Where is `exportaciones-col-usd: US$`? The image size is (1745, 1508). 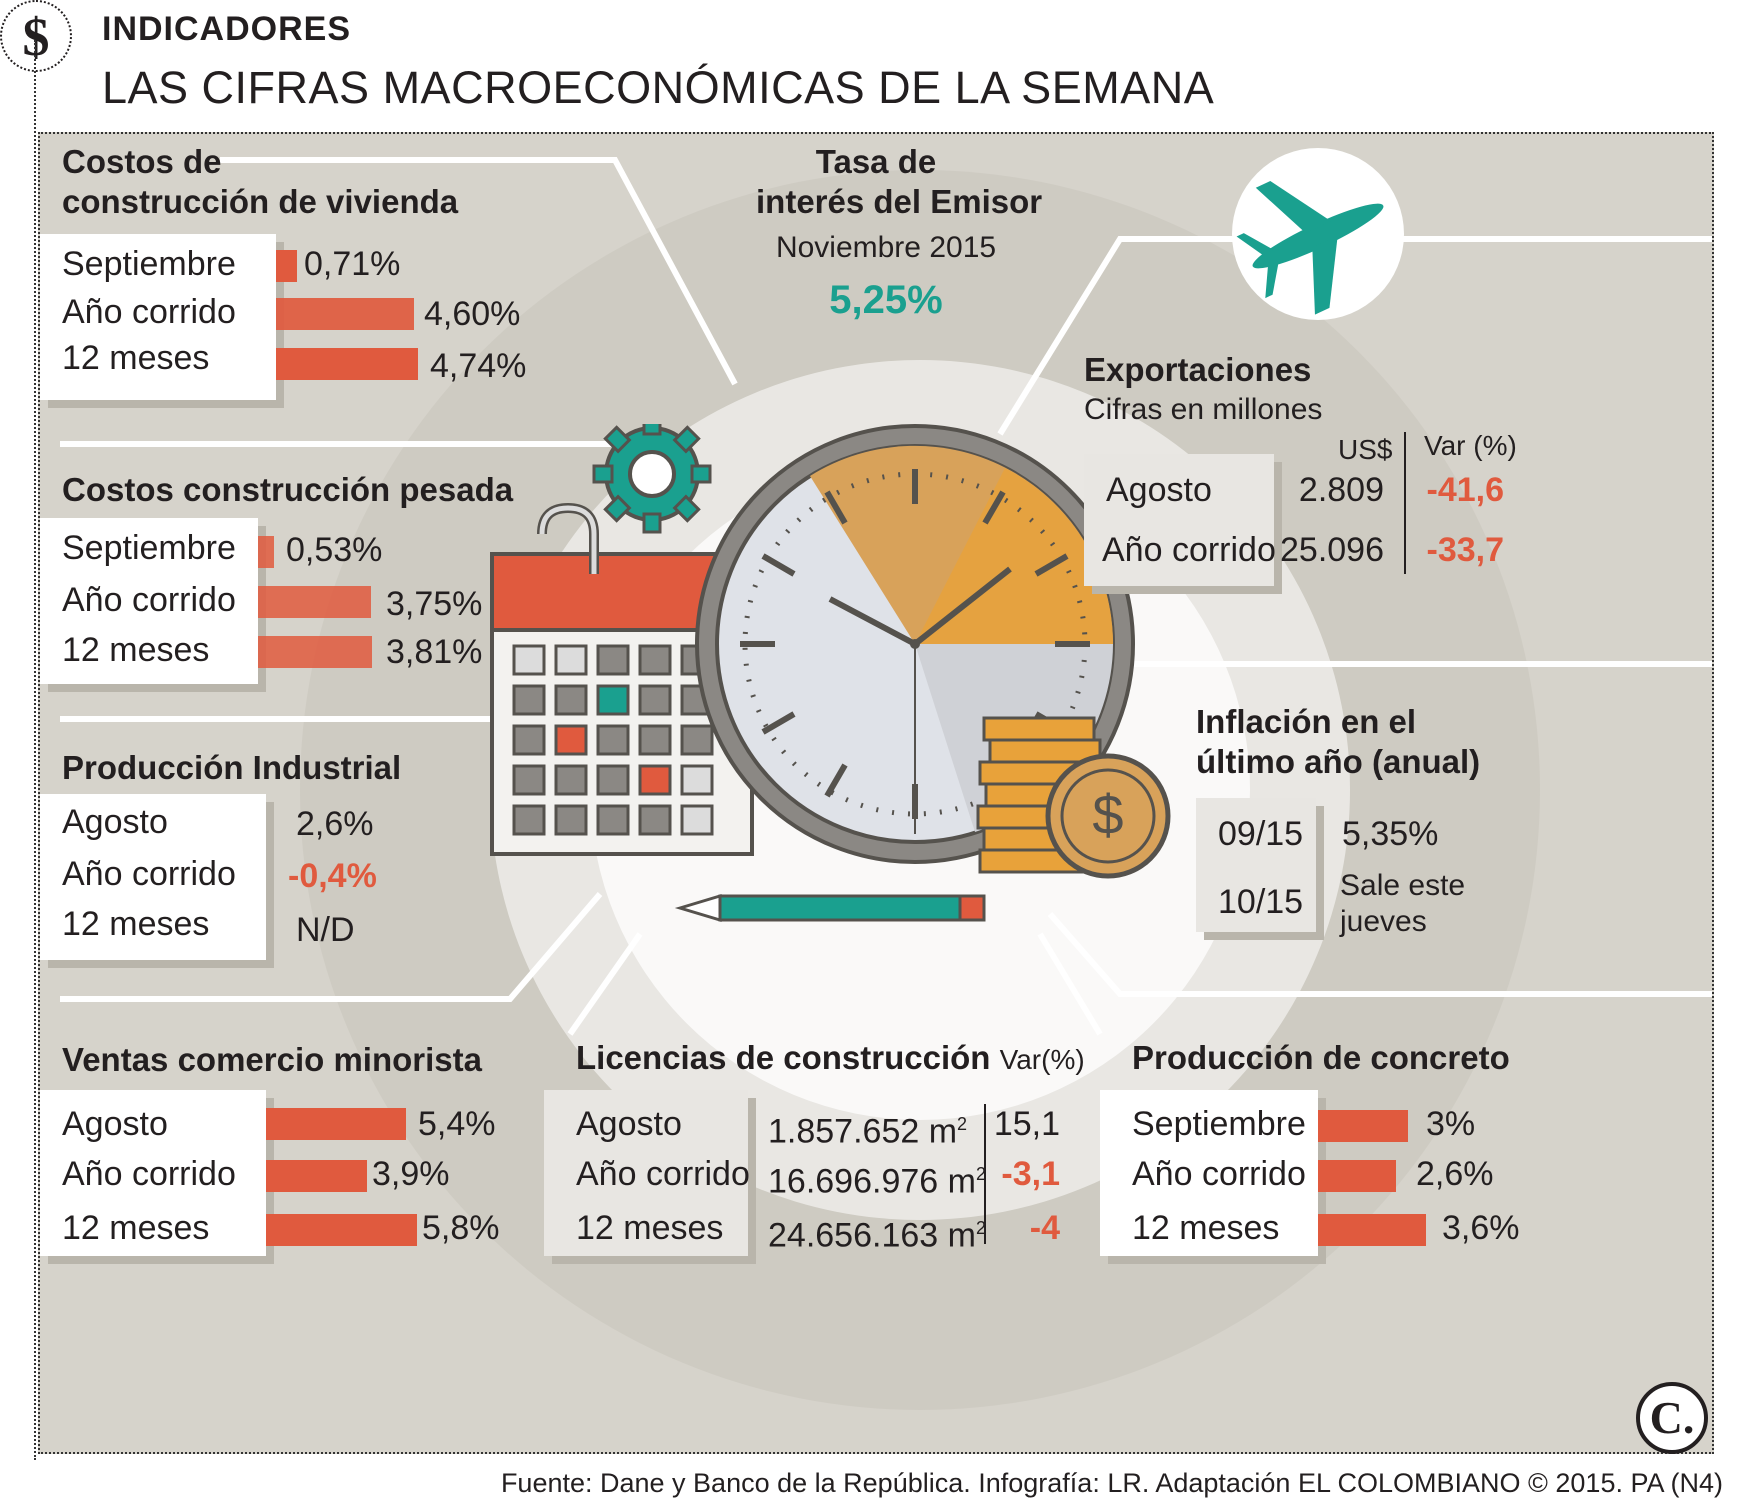 exportaciones-col-usd: US$ is located at coordinates (1365, 449).